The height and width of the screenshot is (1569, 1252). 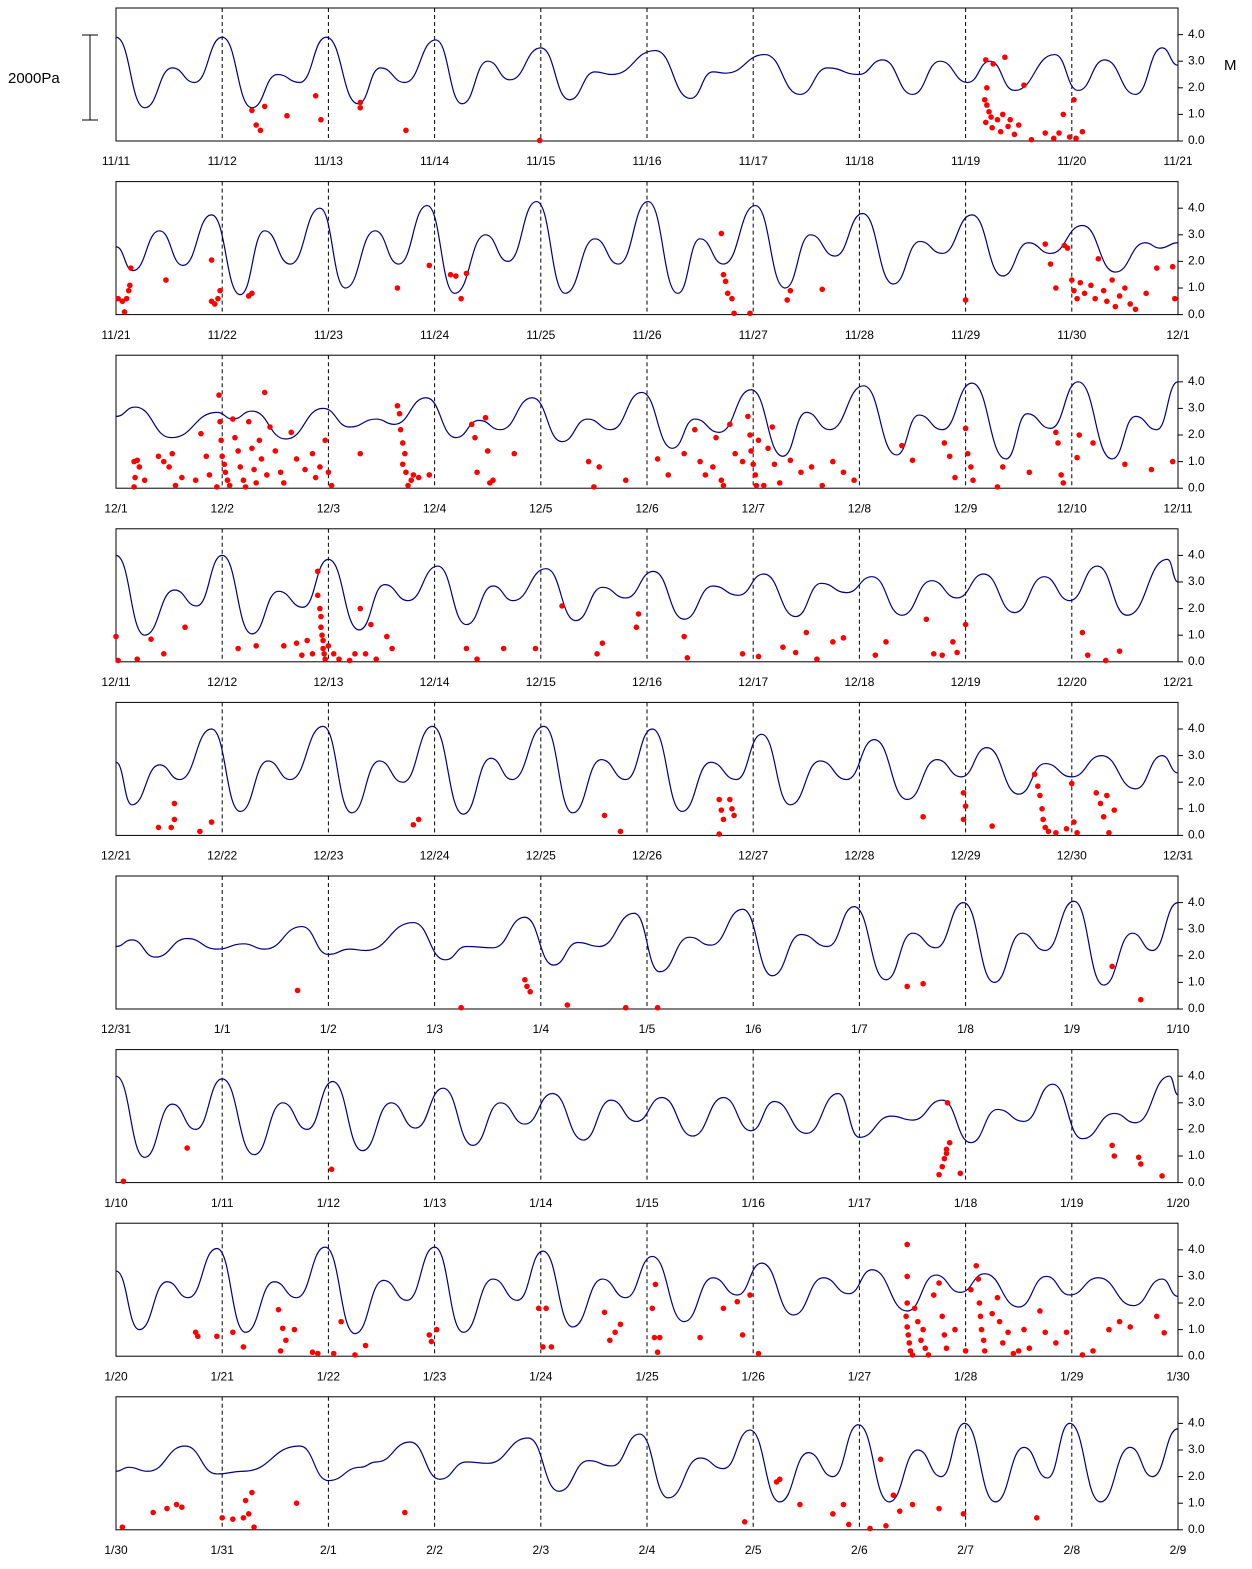 What do you see at coordinates (434, 161) in the screenshot?
I see `x-tick-label: 11/14` at bounding box center [434, 161].